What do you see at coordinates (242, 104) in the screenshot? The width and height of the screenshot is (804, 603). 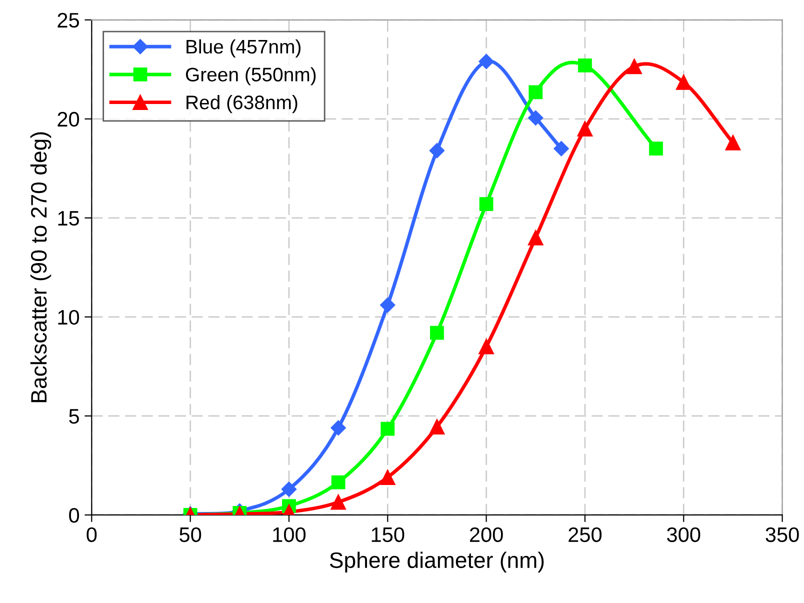 I see `legend-label: Red (638nm)` at bounding box center [242, 104].